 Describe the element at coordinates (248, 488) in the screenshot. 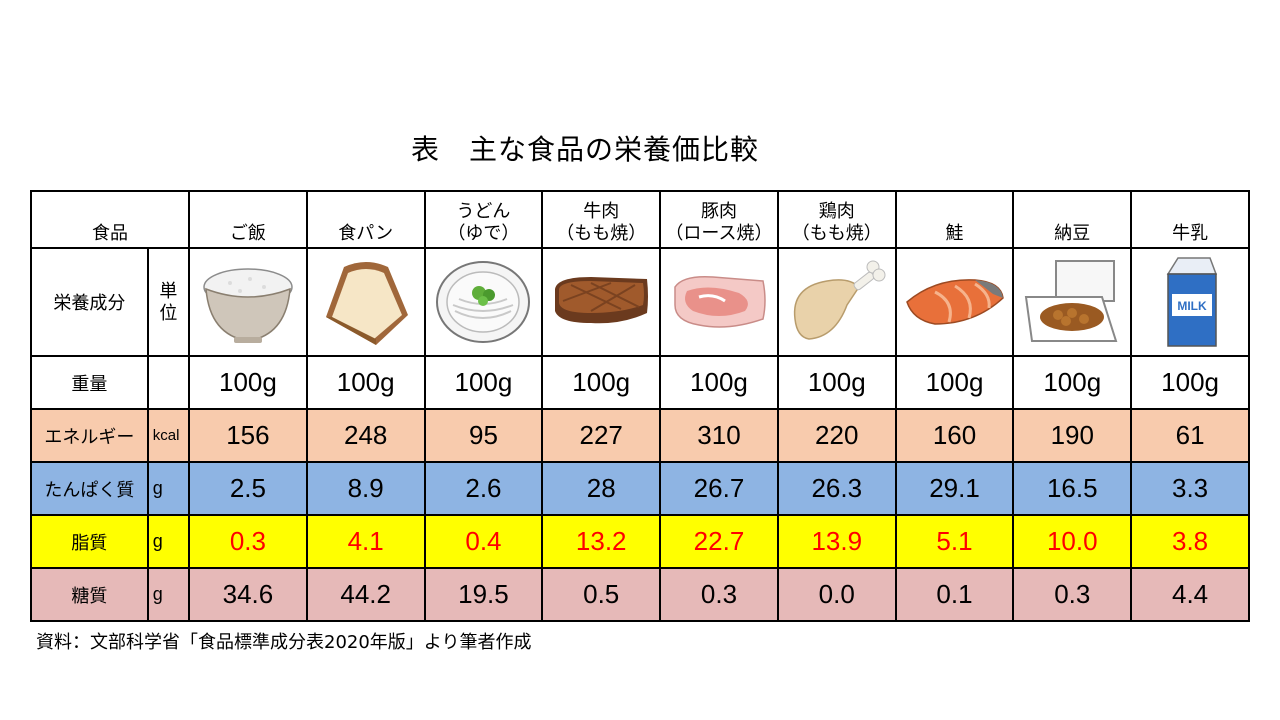

I see `table-cell: 2.5` at that location.